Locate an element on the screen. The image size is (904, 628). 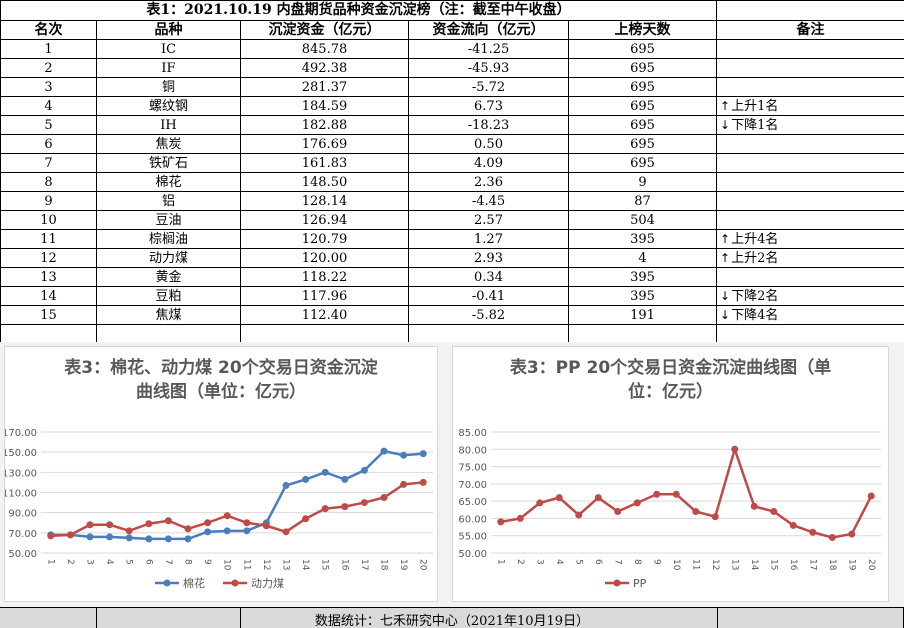
y-tick-label: 55.00 is located at coordinates (472, 537).